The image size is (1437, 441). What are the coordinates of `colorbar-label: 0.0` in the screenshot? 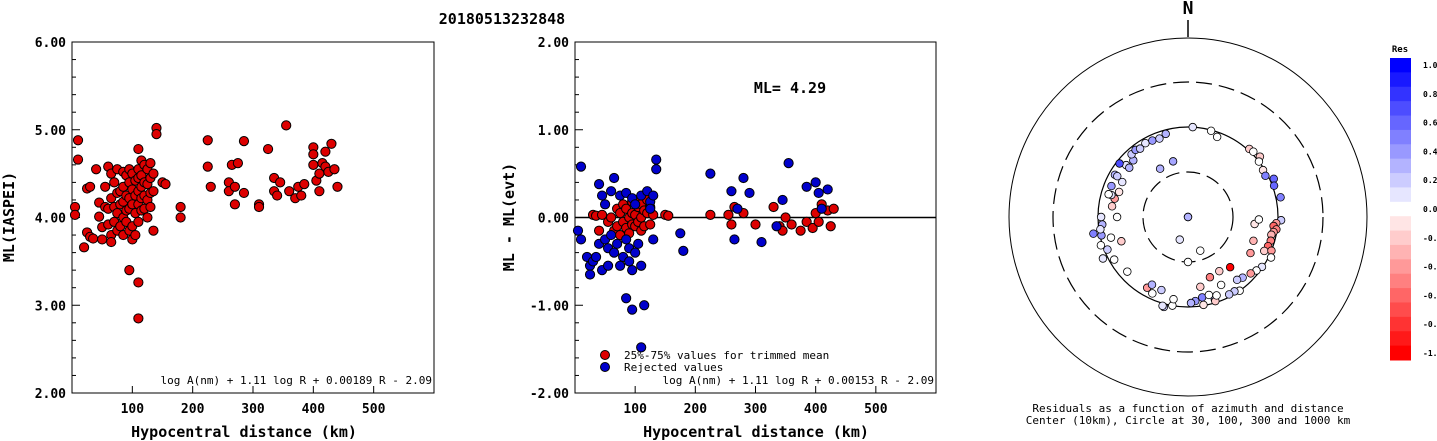 It's located at (1430, 209).